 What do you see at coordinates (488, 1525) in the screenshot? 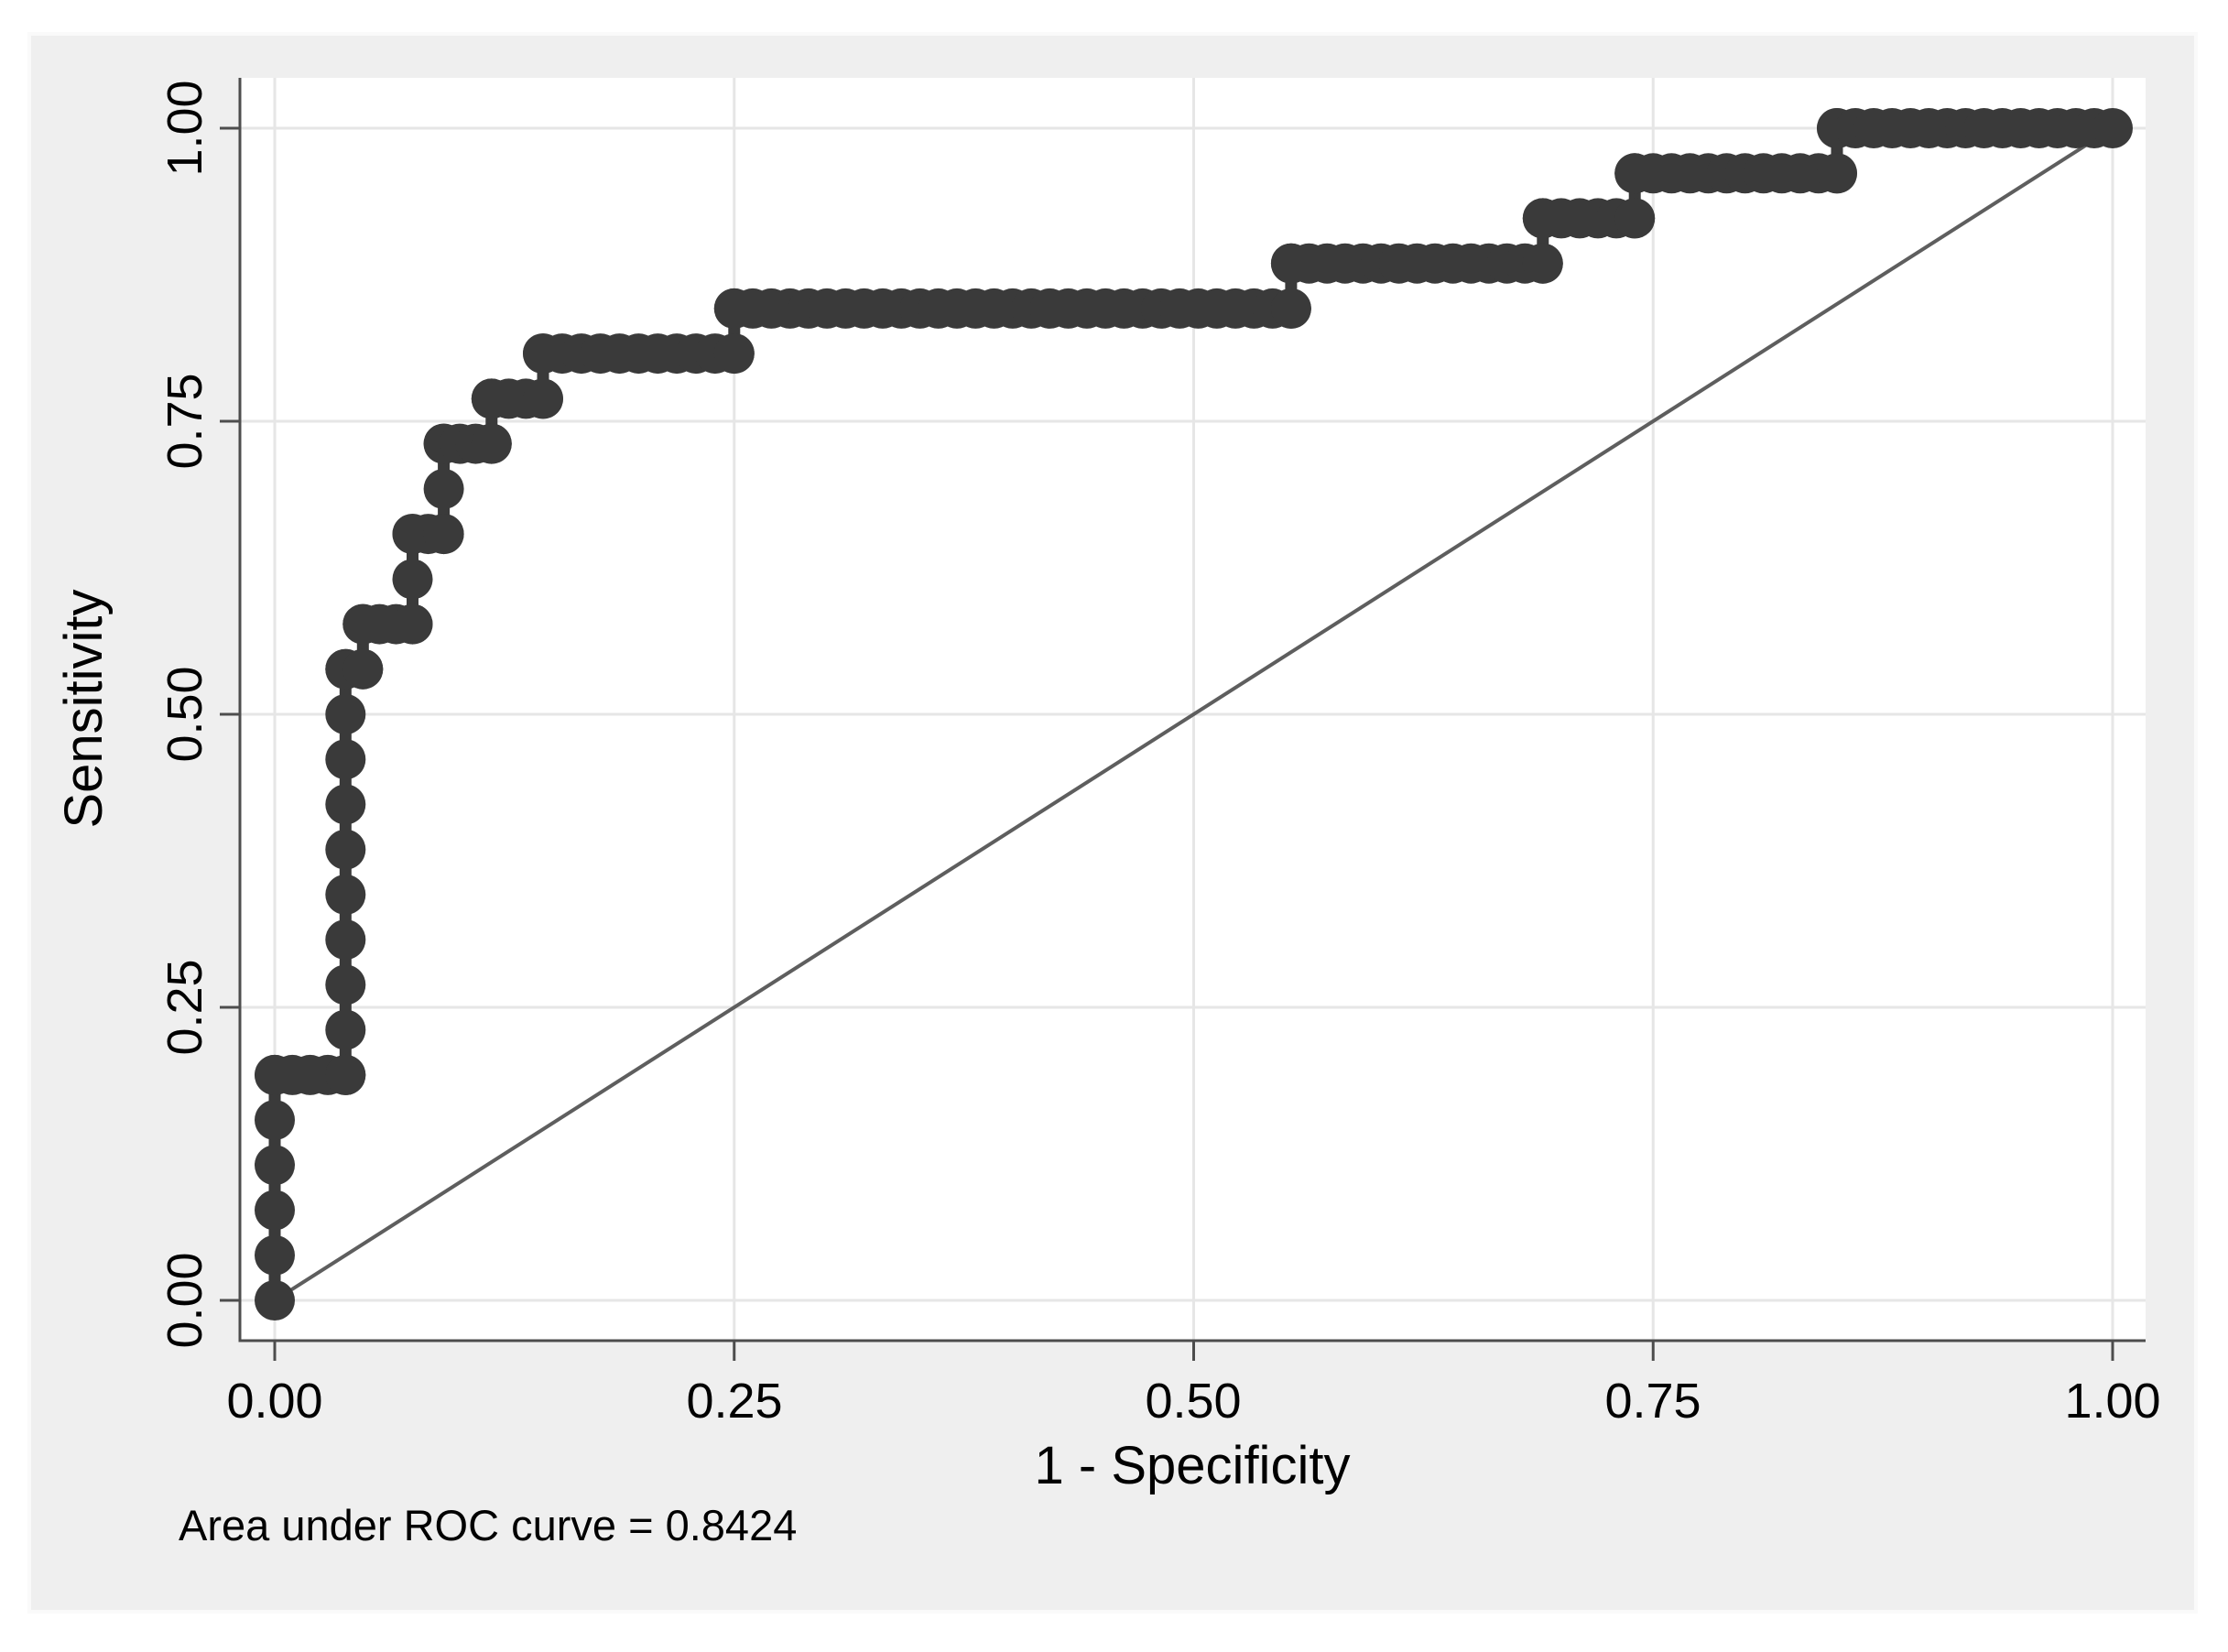
I see `auc-caption: Area under ROC curve = 0.8424` at bounding box center [488, 1525].